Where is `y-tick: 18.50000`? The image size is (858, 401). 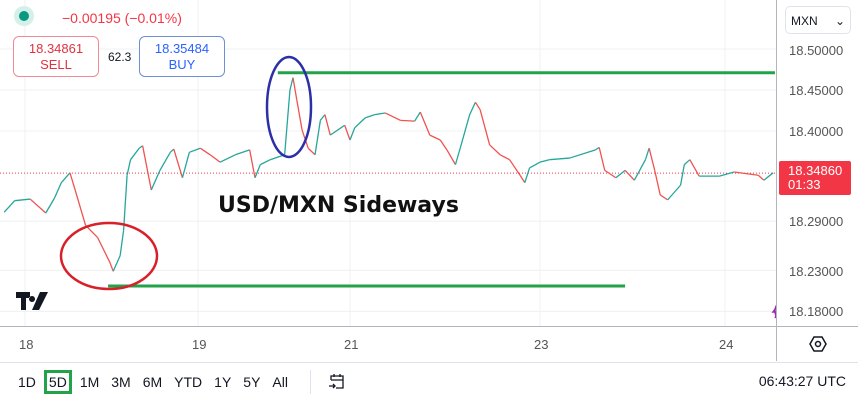 y-tick: 18.50000 is located at coordinates (816, 50).